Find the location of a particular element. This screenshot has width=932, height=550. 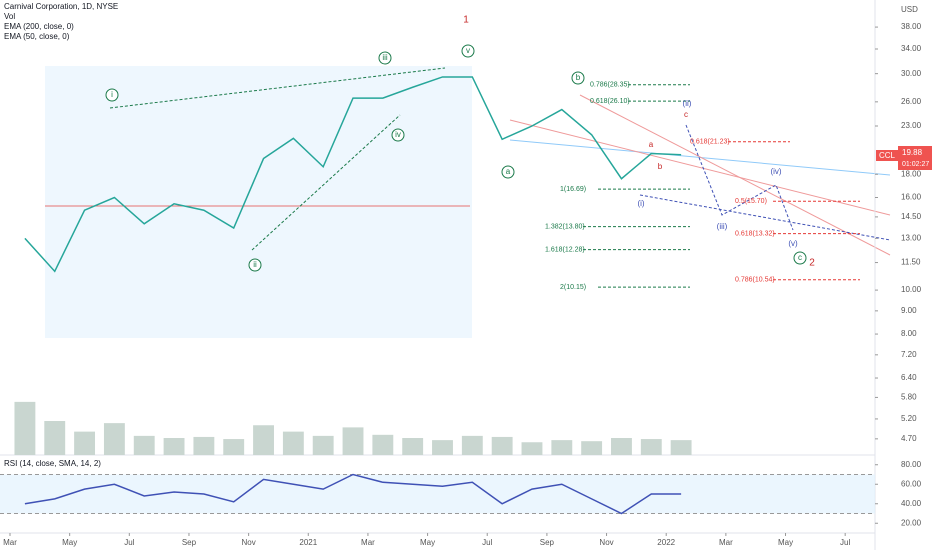

y-tick-label: 10.00 is located at coordinates (911, 289).